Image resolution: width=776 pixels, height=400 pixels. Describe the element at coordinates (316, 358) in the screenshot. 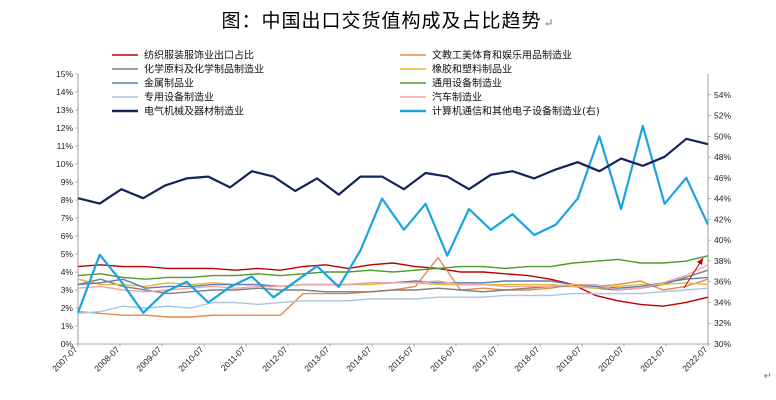

I see `x-tick-label: 2013-07` at that location.